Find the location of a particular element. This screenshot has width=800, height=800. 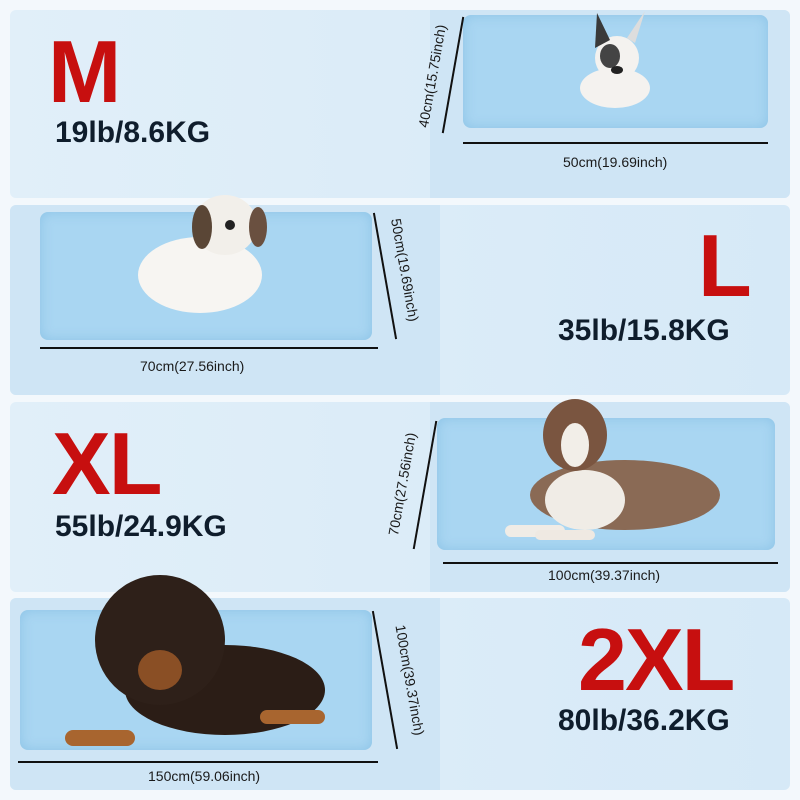

weight-l: 35lb/15.8KG is located at coordinates (644, 330).